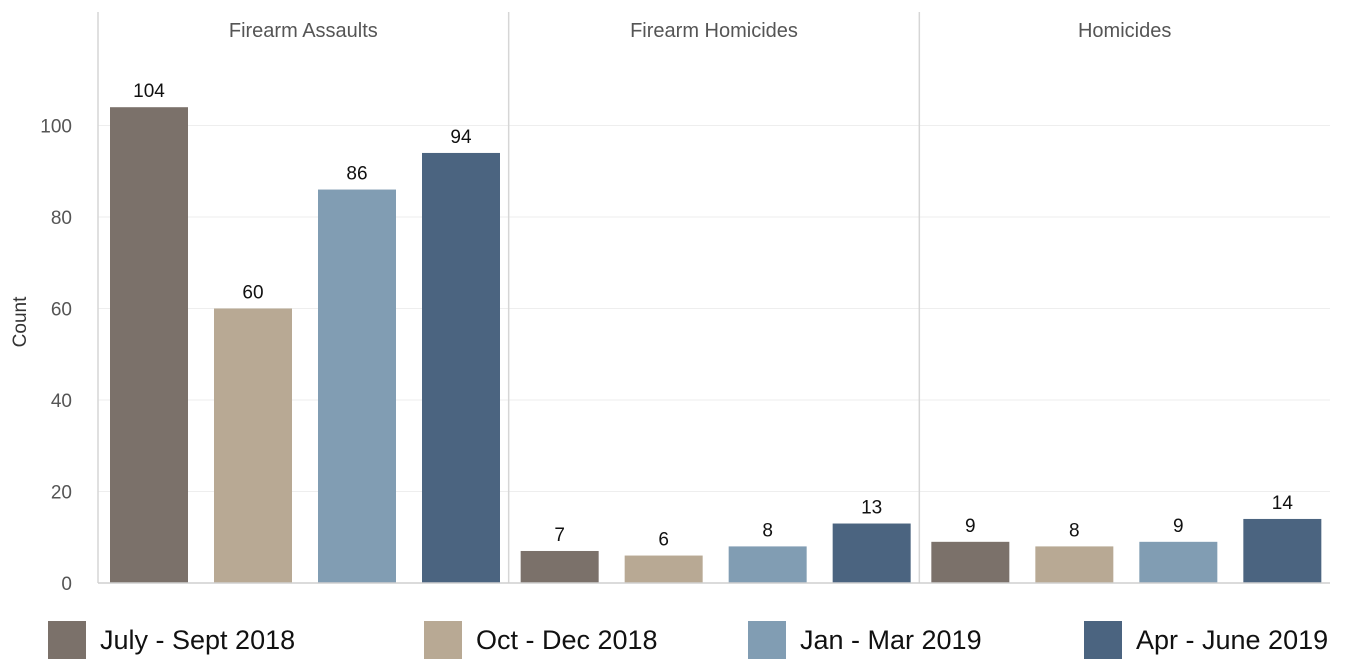  What do you see at coordinates (61, 401) in the screenshot?
I see `y-tick-label: 40` at bounding box center [61, 401].